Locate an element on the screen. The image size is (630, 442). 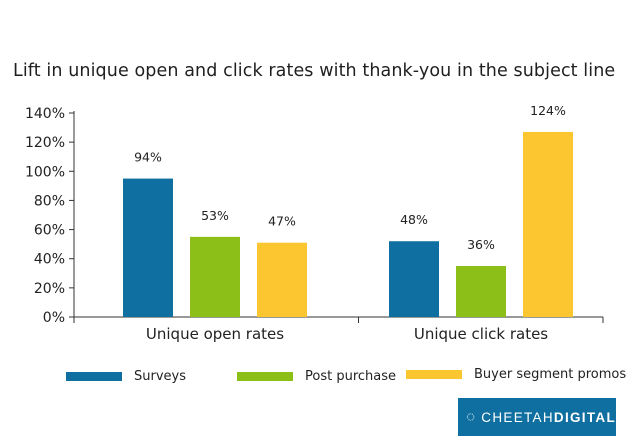
y-tick-label: 140% is located at coordinates (45, 114).